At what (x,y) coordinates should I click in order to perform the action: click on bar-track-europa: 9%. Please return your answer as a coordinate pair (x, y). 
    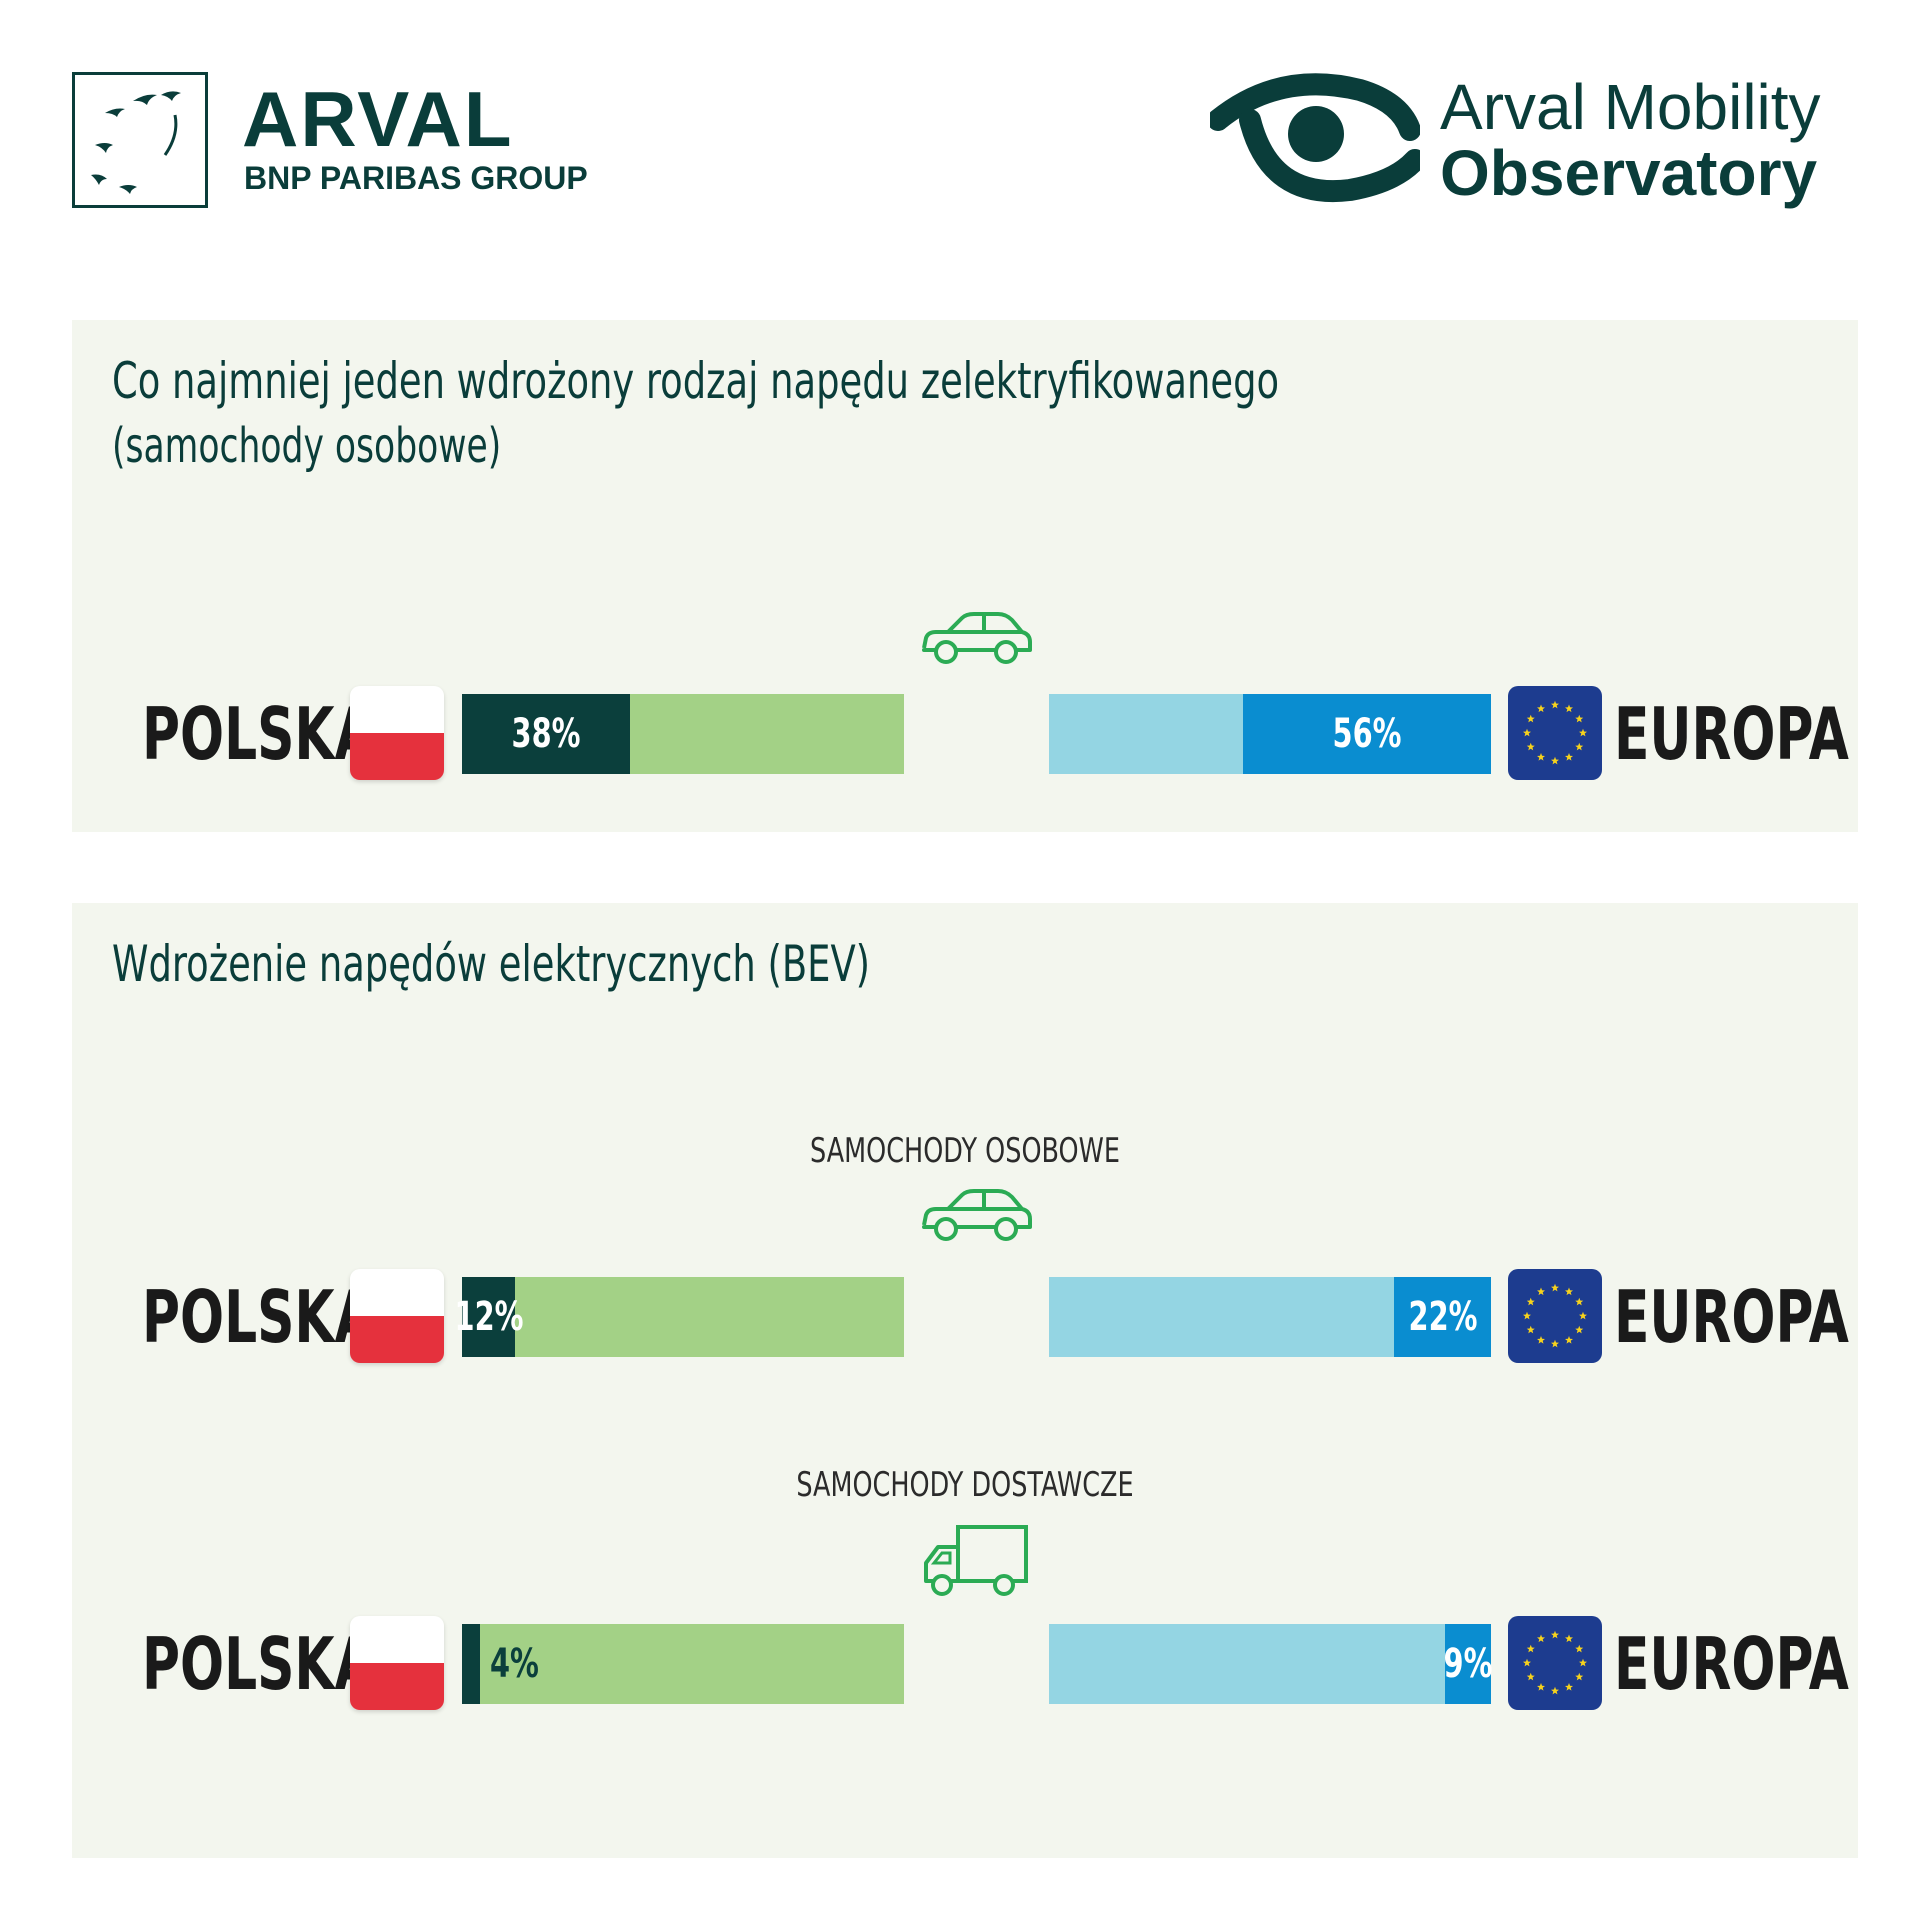
    Looking at the image, I should click on (1271, 1664).